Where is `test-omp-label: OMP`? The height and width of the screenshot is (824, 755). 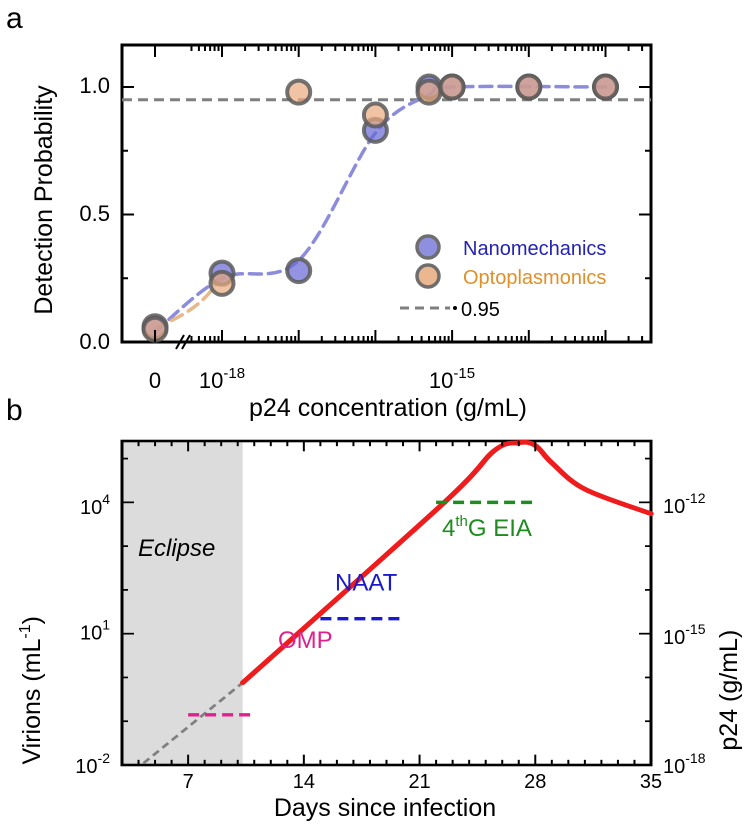 test-omp-label: OMP is located at coordinates (305, 640).